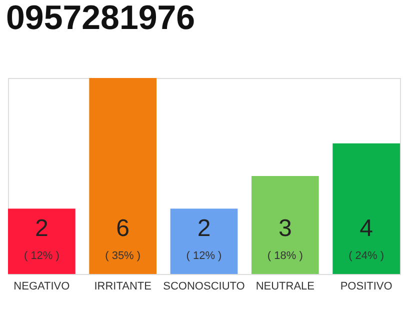 The height and width of the screenshot is (320, 410). Describe the element at coordinates (366, 256) in the screenshot. I see `annotation: ( 24% )` at that location.